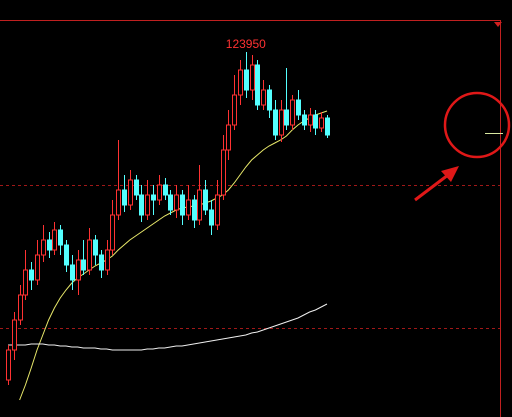 The width and height of the screenshot is (512, 417). What do you see at coordinates (168, 327) in the screenshot?
I see `ma-line` at bounding box center [168, 327].